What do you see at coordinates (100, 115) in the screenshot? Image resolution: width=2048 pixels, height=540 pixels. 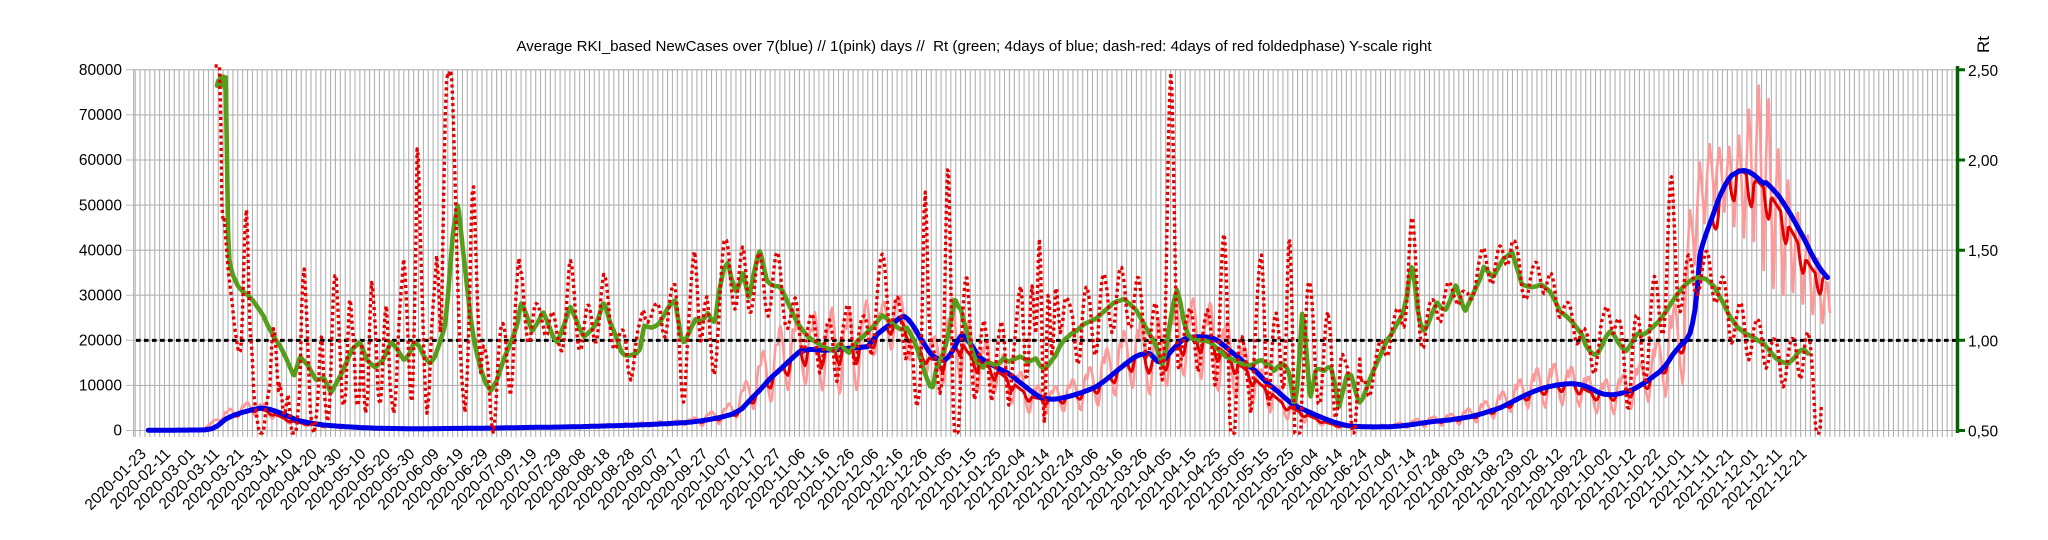 I see `svg-text: 70000` at bounding box center [100, 115].